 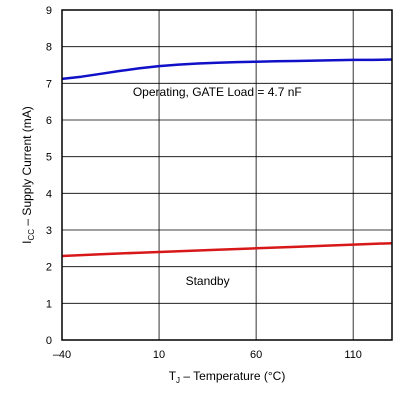 I want to click on y-axis-title-rest: – Supply Current (mA), so click(x=27, y=167).